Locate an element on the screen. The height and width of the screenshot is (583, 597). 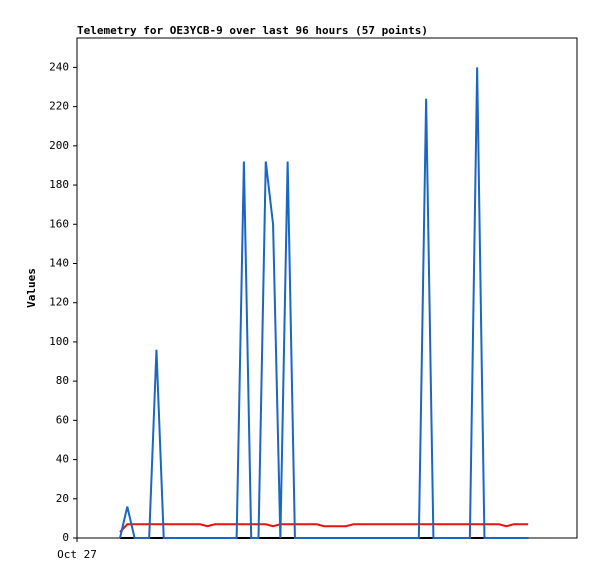
y-tick-label: 80 is located at coordinates (62, 380).